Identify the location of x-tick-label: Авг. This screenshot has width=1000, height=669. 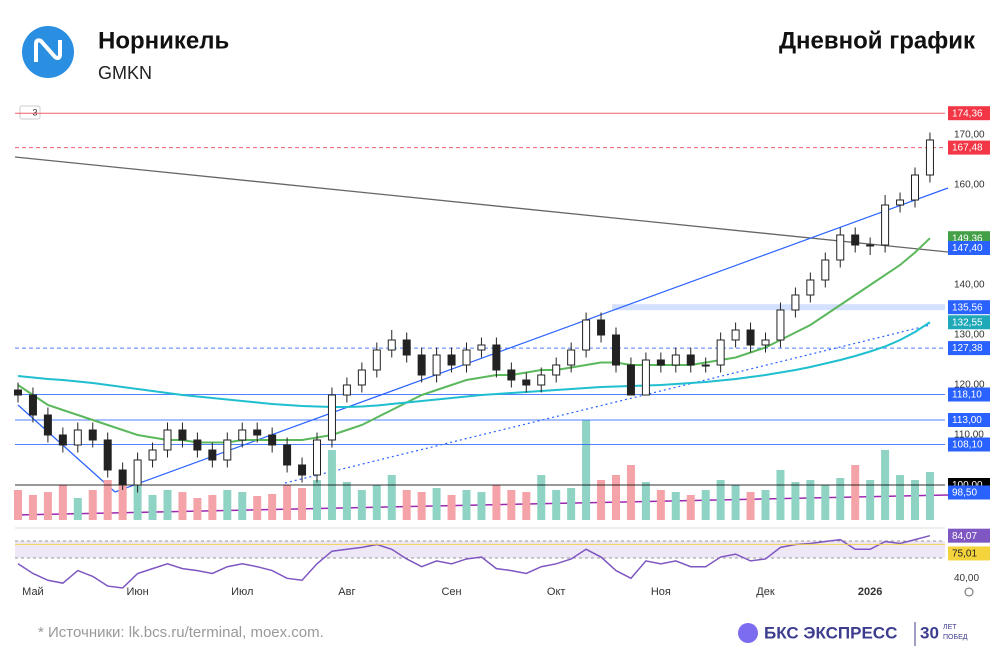
(346, 592).